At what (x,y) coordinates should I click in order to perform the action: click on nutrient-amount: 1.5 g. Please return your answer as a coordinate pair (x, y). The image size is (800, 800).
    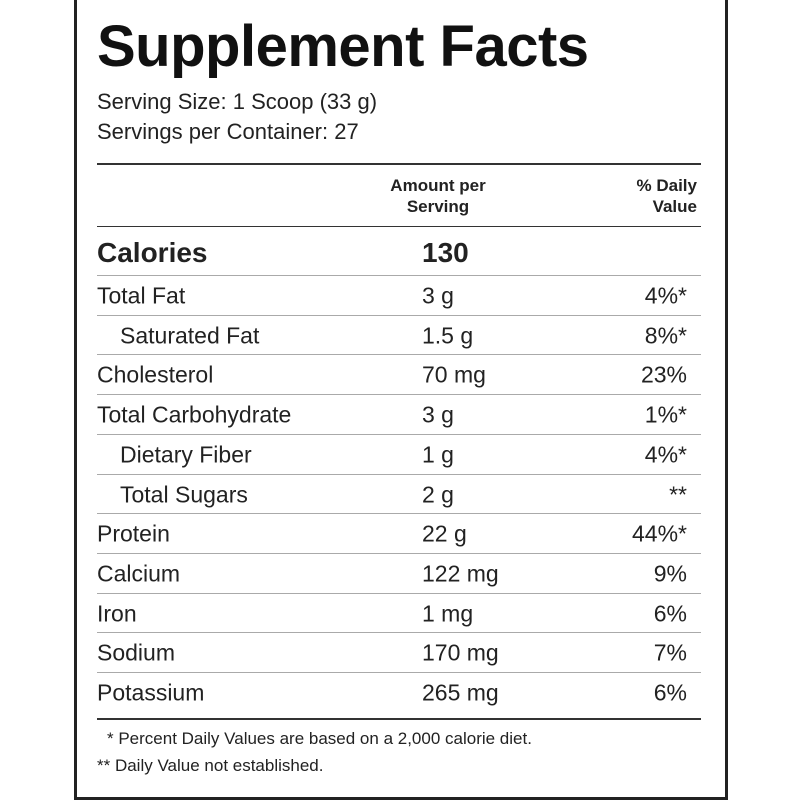
    Looking at the image, I should click on (448, 335).